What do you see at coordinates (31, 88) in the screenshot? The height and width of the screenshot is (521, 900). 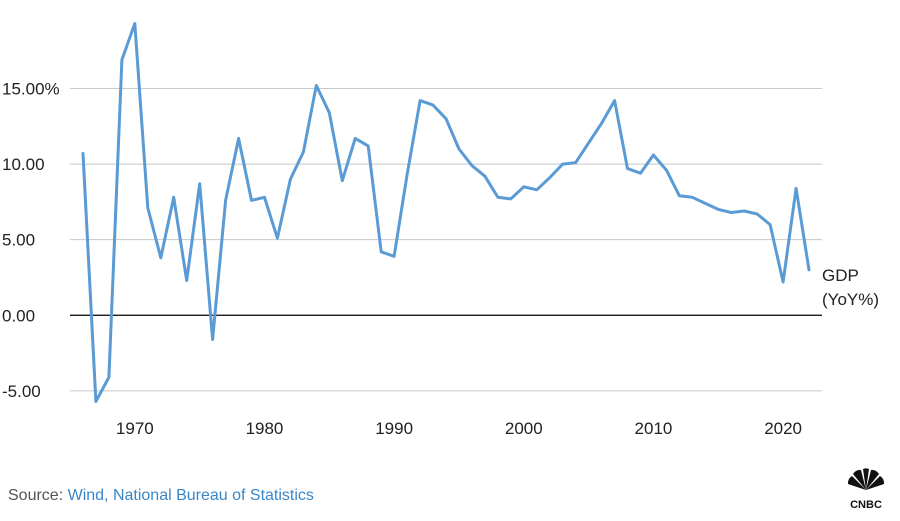 I see `y-tick-label: 15.00%` at bounding box center [31, 88].